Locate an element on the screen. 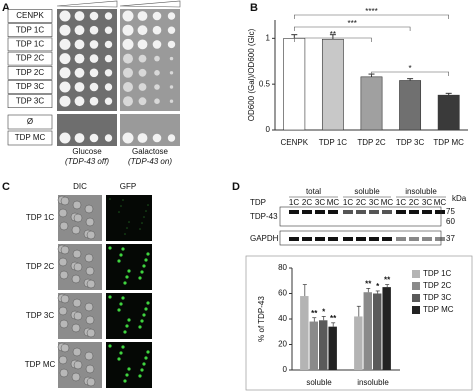 This screenshot has width=474, height=392. strain-label: TDP 2C is located at coordinates (30, 58).